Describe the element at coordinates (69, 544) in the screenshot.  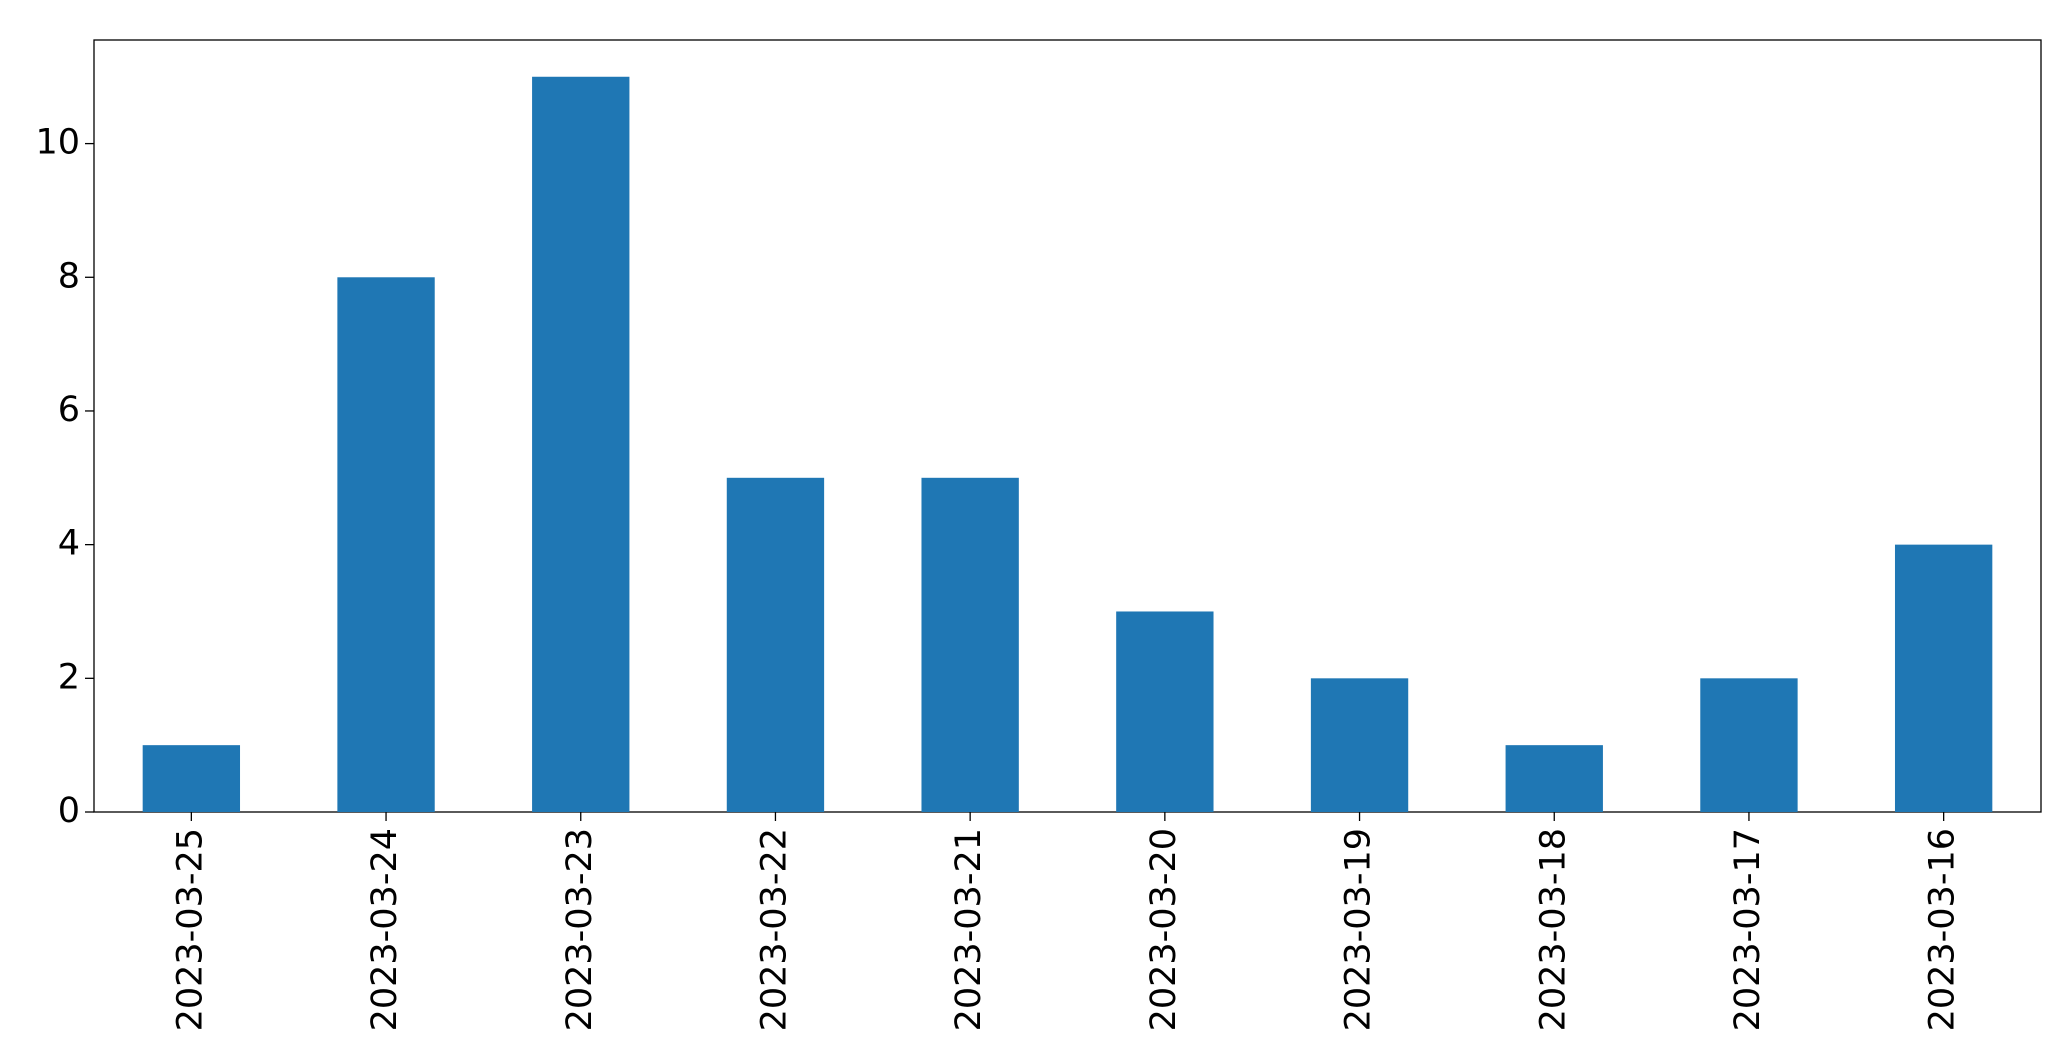
I see `y-tick-label: 4` at that location.